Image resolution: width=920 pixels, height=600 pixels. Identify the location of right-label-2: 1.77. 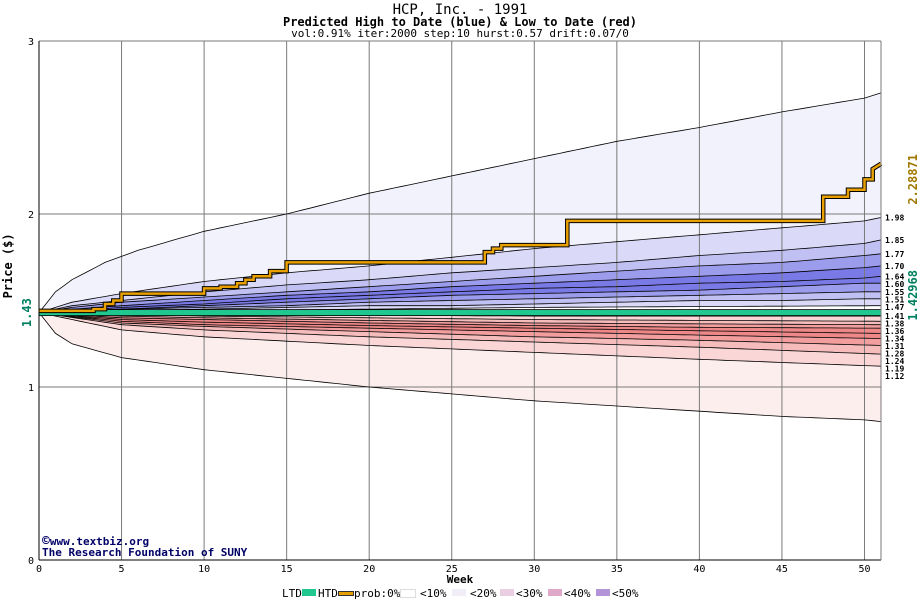
(894, 254).